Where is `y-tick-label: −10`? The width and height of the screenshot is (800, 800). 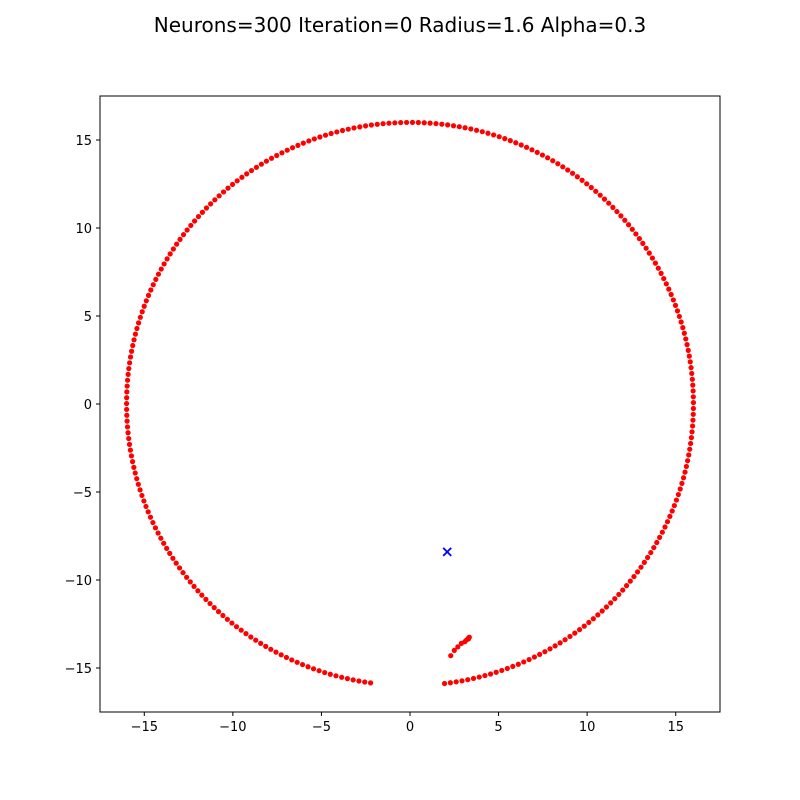
y-tick-label: −10 is located at coordinates (78, 581).